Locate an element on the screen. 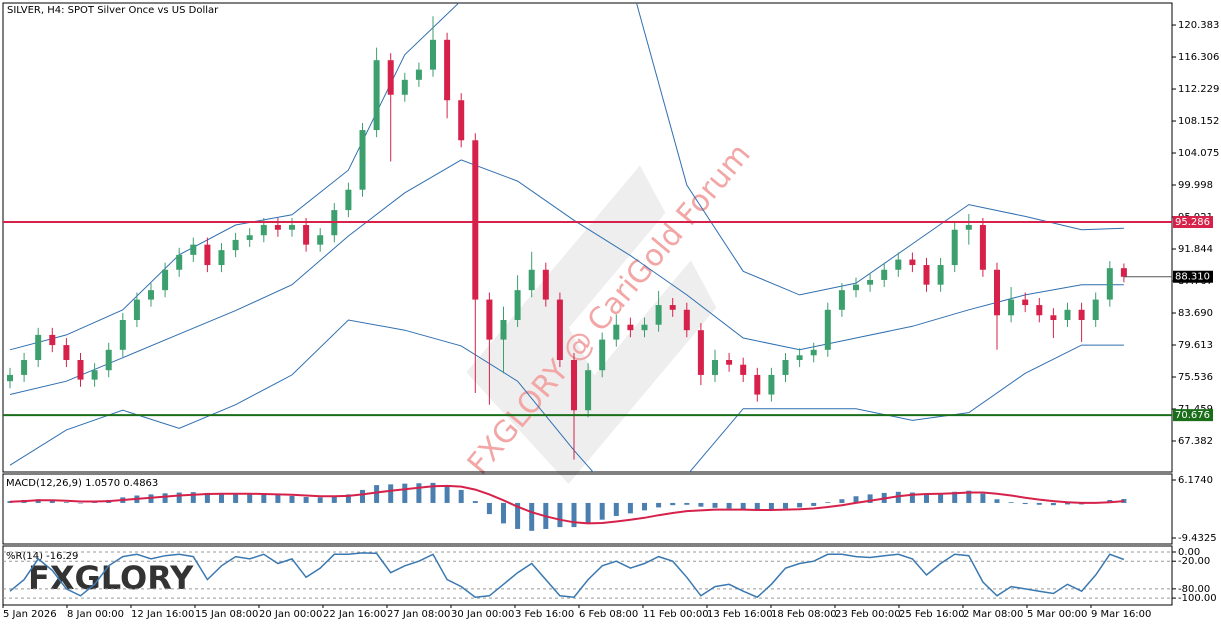 This screenshot has height=625, width=1221. y-tick-label: 99.998 is located at coordinates (1195, 185).